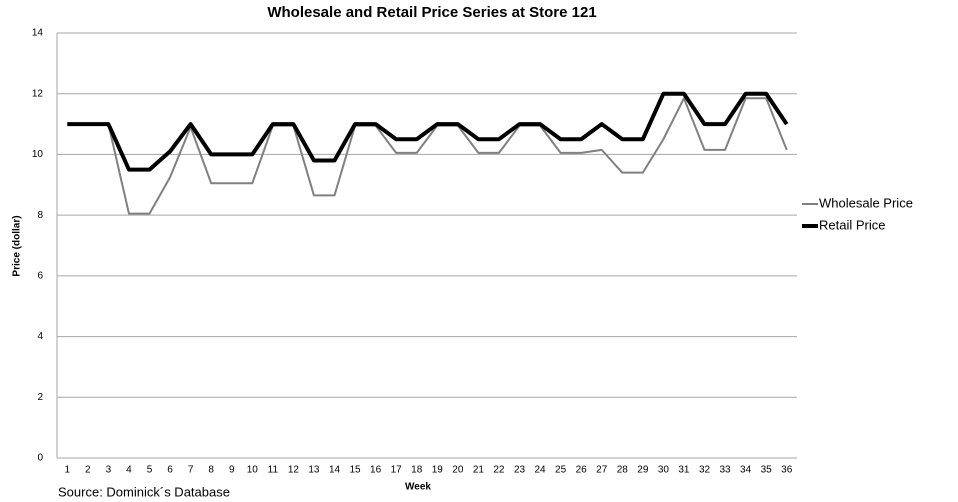  I want to click on x-tick-label: 17, so click(397, 470).